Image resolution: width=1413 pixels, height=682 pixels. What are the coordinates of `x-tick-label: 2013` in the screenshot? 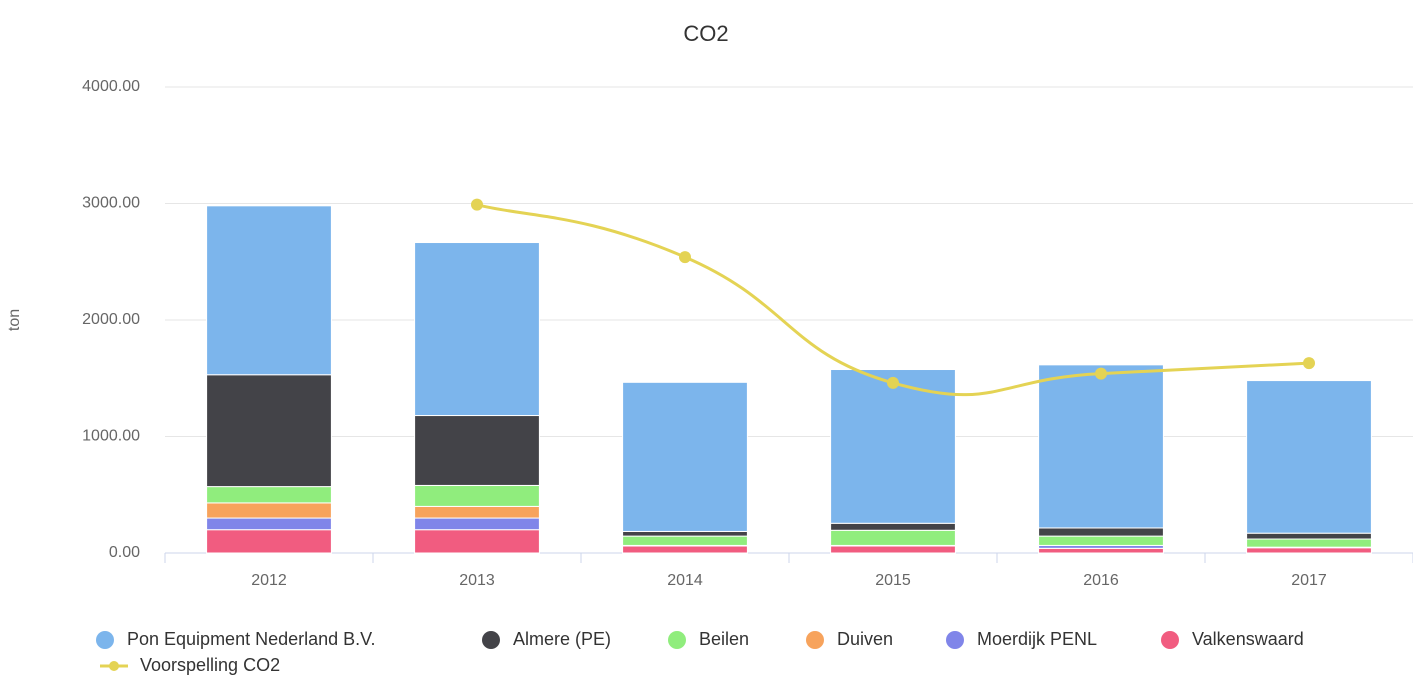 It's located at (477, 580).